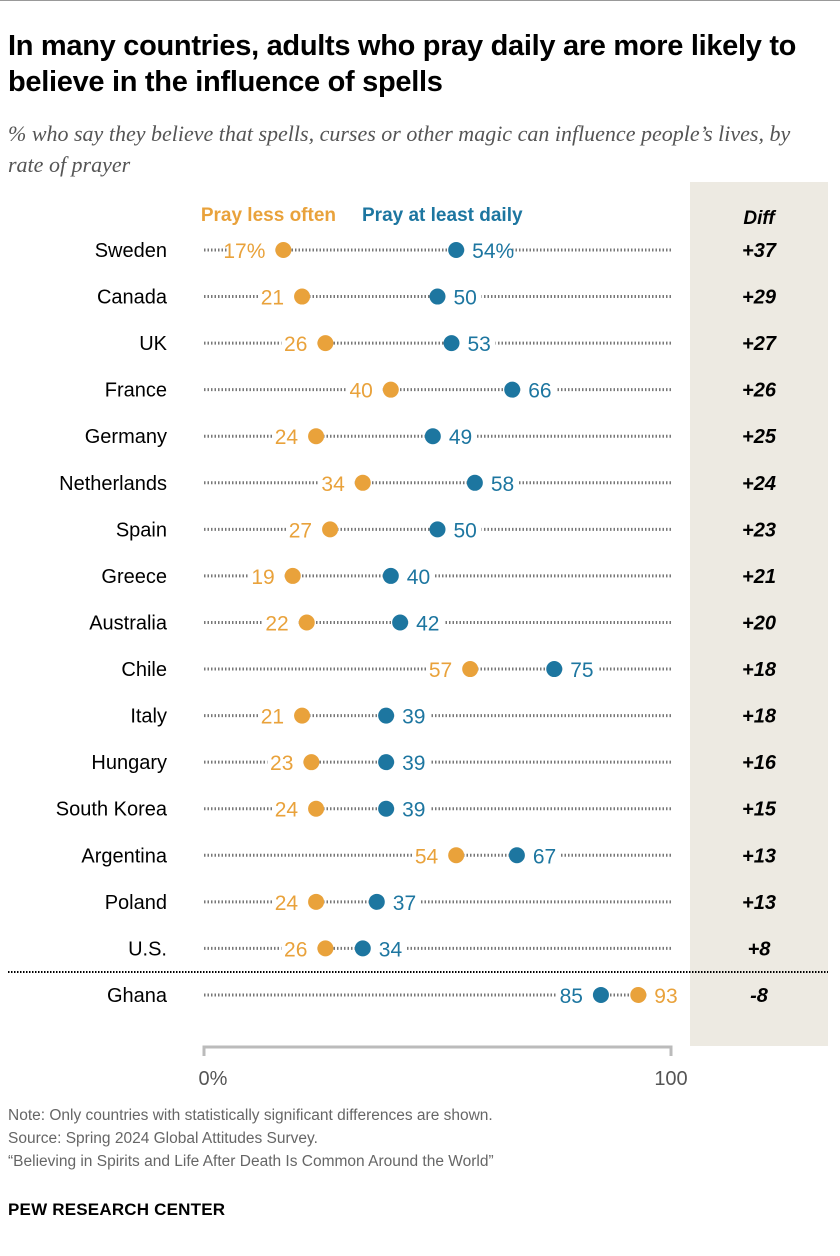 This screenshot has height=1256, width=840. I want to click on diff-value: +25, so click(759, 437).